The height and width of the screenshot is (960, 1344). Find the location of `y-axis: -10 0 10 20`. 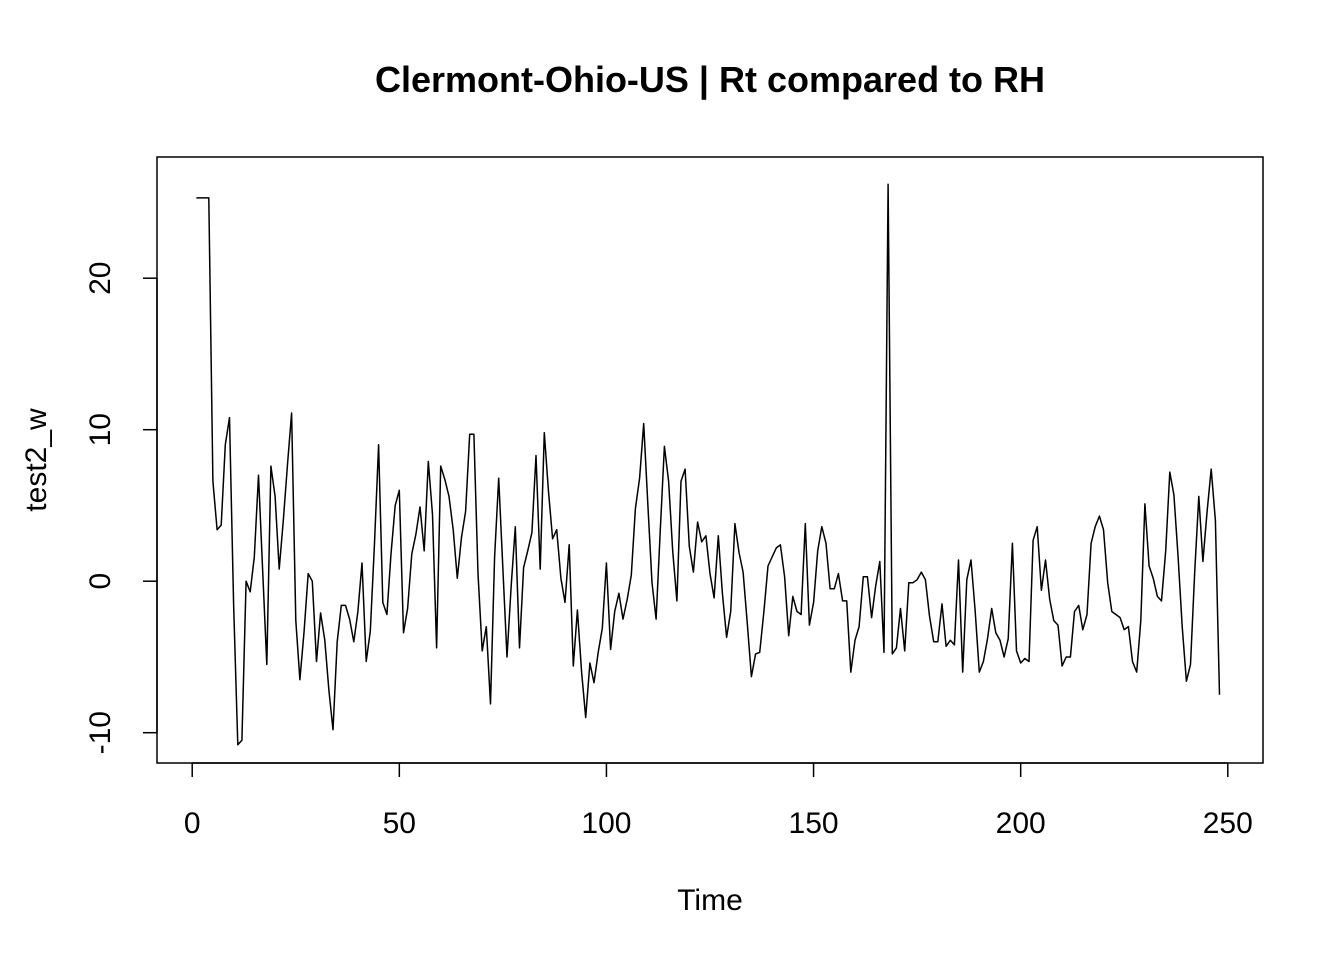

y-axis: -10 0 10 20 is located at coordinates (121, 508).